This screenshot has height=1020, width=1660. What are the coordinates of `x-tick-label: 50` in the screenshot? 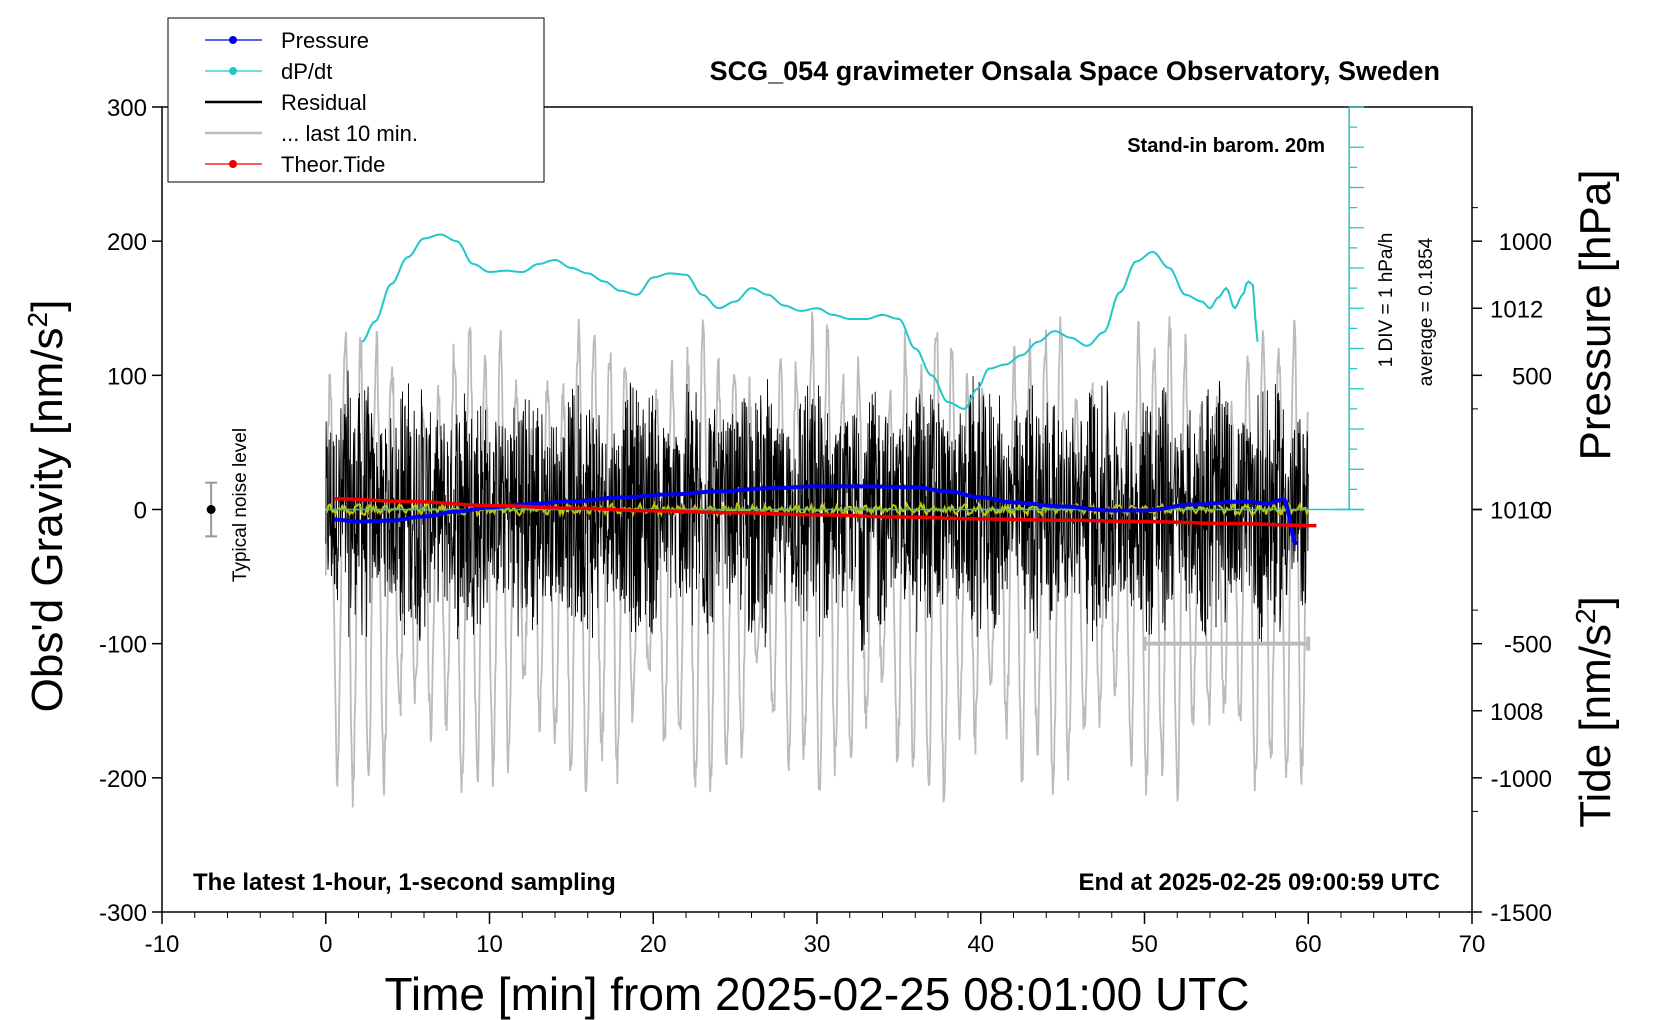 It's located at (1144, 944).